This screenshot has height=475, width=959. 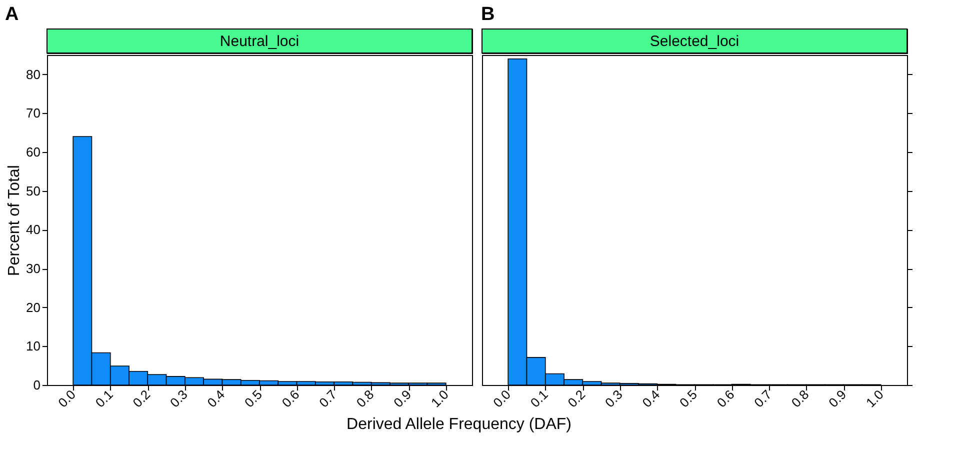 I want to click on y-tick-label: 0, so click(x=36, y=385).